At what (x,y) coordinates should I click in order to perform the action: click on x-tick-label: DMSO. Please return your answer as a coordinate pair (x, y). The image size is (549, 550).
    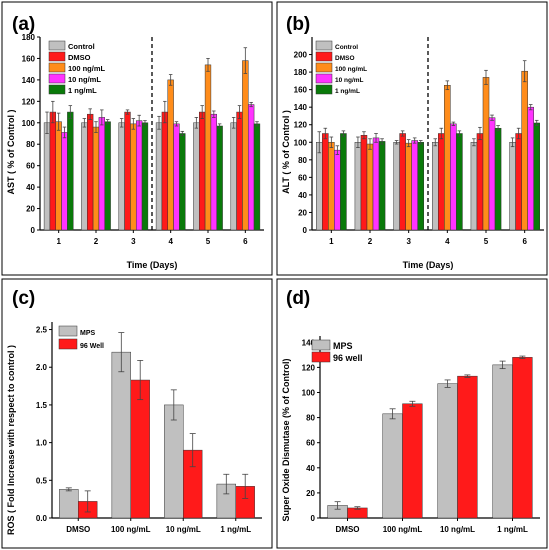
    Looking at the image, I should click on (78, 529).